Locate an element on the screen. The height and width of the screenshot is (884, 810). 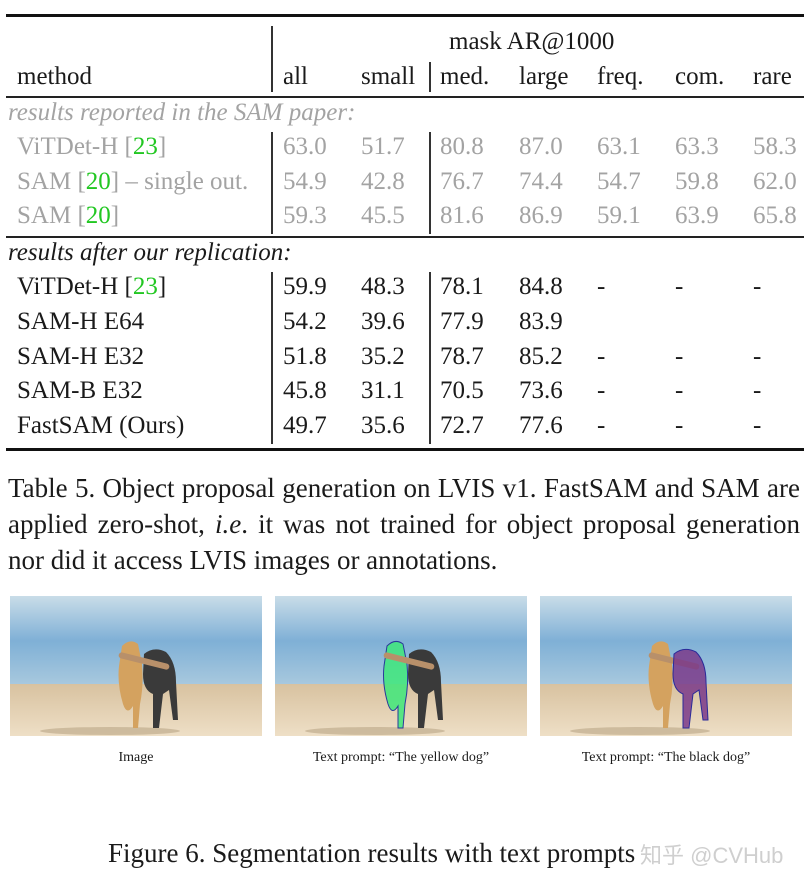
value-large: 85.2 is located at coordinates (541, 356).